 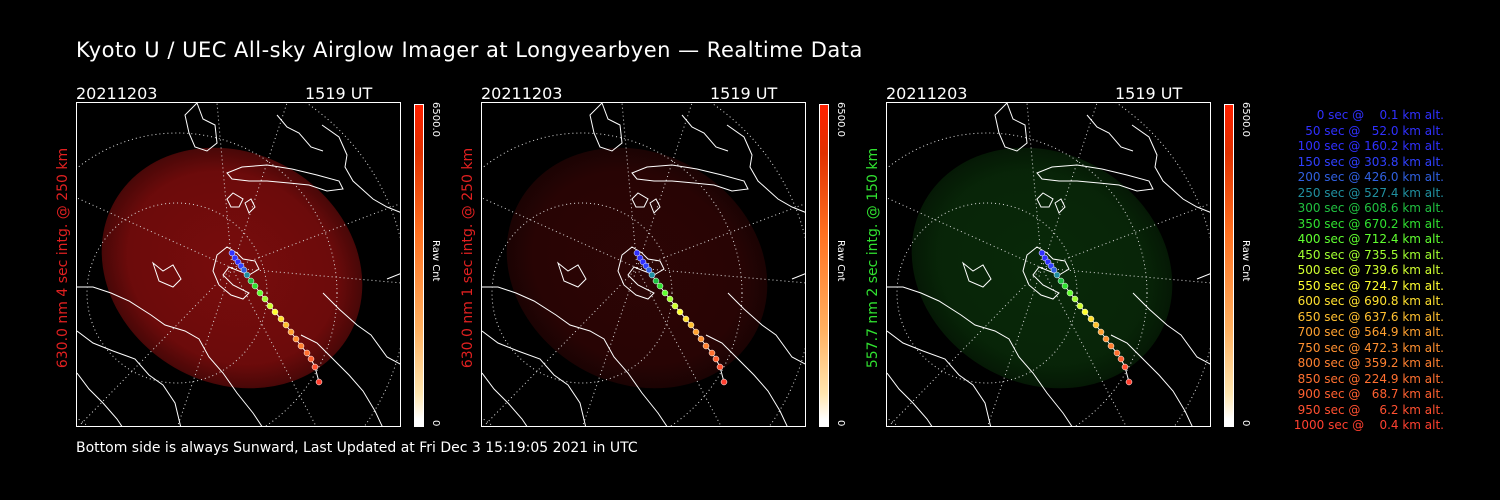 What do you see at coordinates (1370, 285) in the screenshot?
I see `legend-row: 550 sec @ 724.7 km alt.` at bounding box center [1370, 285].